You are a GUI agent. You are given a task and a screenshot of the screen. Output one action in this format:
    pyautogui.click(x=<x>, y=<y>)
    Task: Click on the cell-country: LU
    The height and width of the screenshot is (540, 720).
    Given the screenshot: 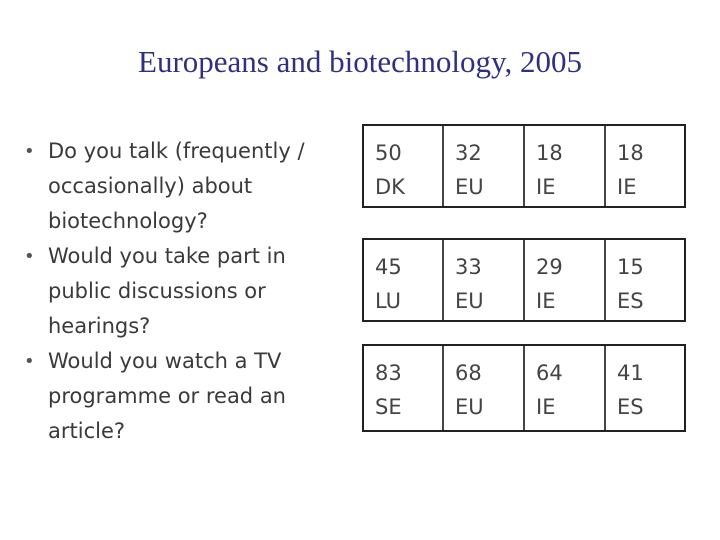 What is the action you would take?
    pyautogui.click(x=388, y=301)
    